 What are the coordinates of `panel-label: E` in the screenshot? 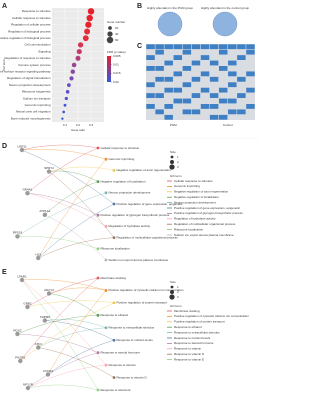 It's located at (4, 272).